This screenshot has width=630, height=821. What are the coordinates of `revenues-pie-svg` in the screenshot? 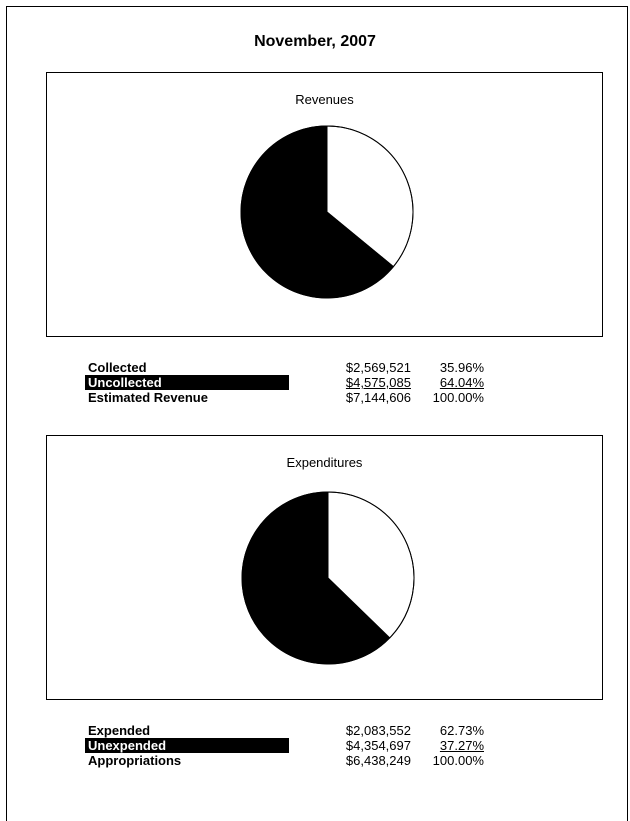 It's located at (327, 212).